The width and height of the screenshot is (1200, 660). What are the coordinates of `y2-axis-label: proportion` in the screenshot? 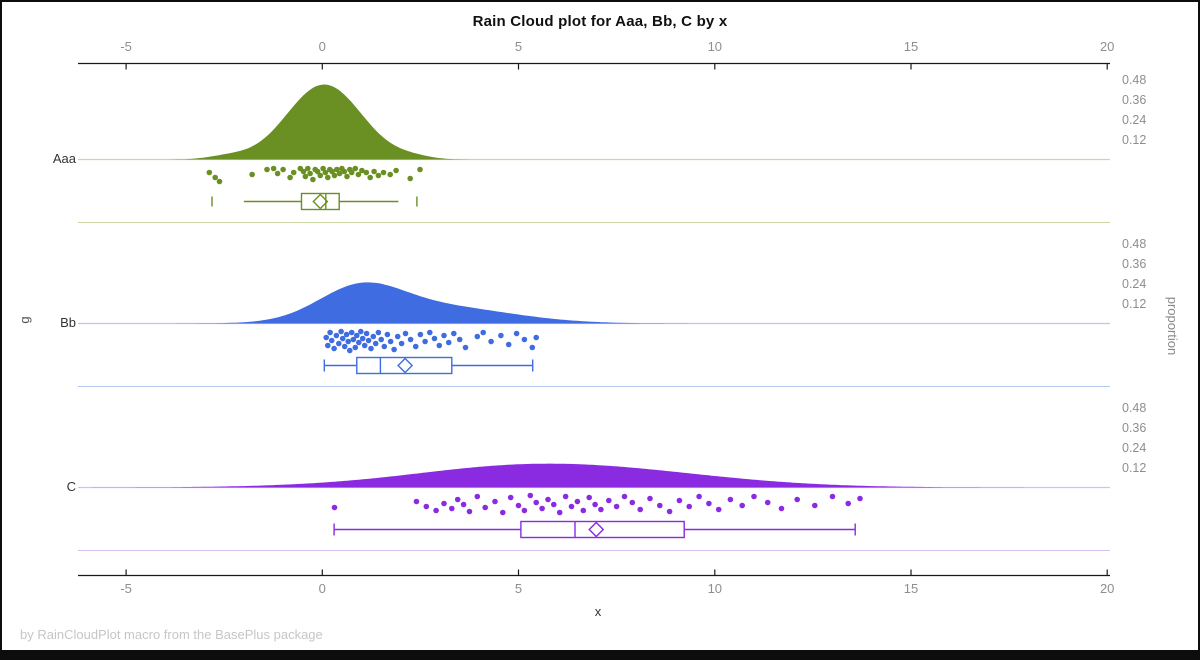 It's located at (1172, 326).